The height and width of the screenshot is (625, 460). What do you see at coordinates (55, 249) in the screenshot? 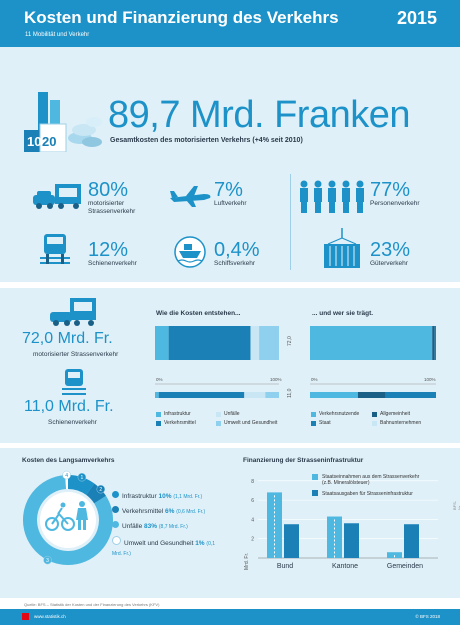
I see `train-icon` at bounding box center [55, 249].